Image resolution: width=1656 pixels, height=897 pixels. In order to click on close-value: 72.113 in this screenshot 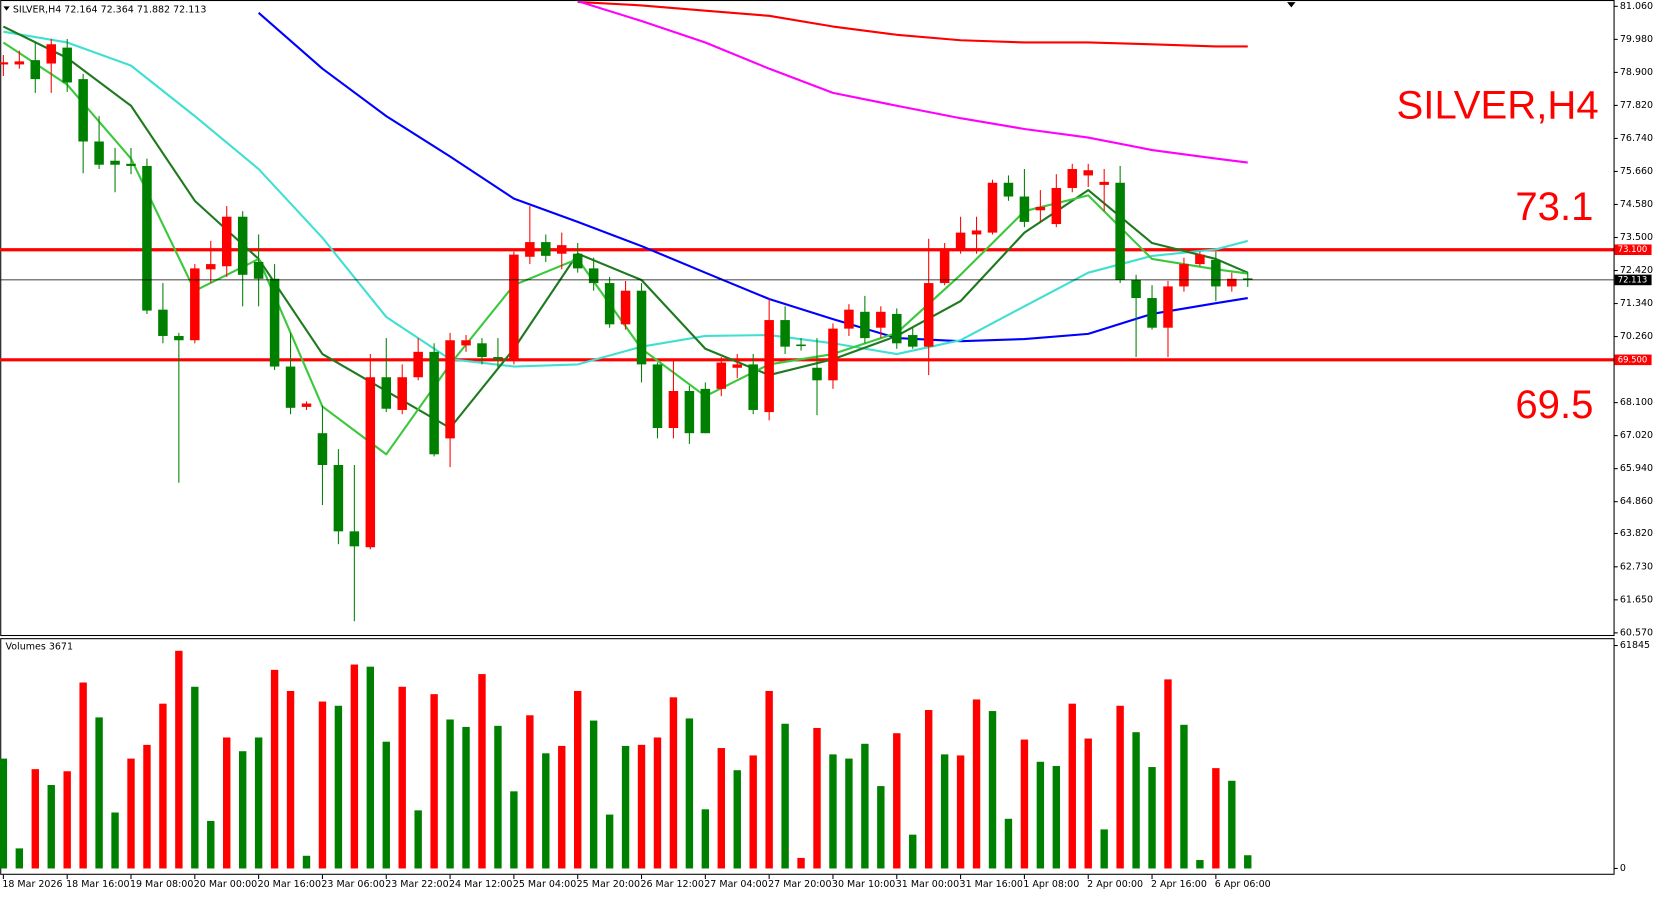, I will do `click(189, 9)`.